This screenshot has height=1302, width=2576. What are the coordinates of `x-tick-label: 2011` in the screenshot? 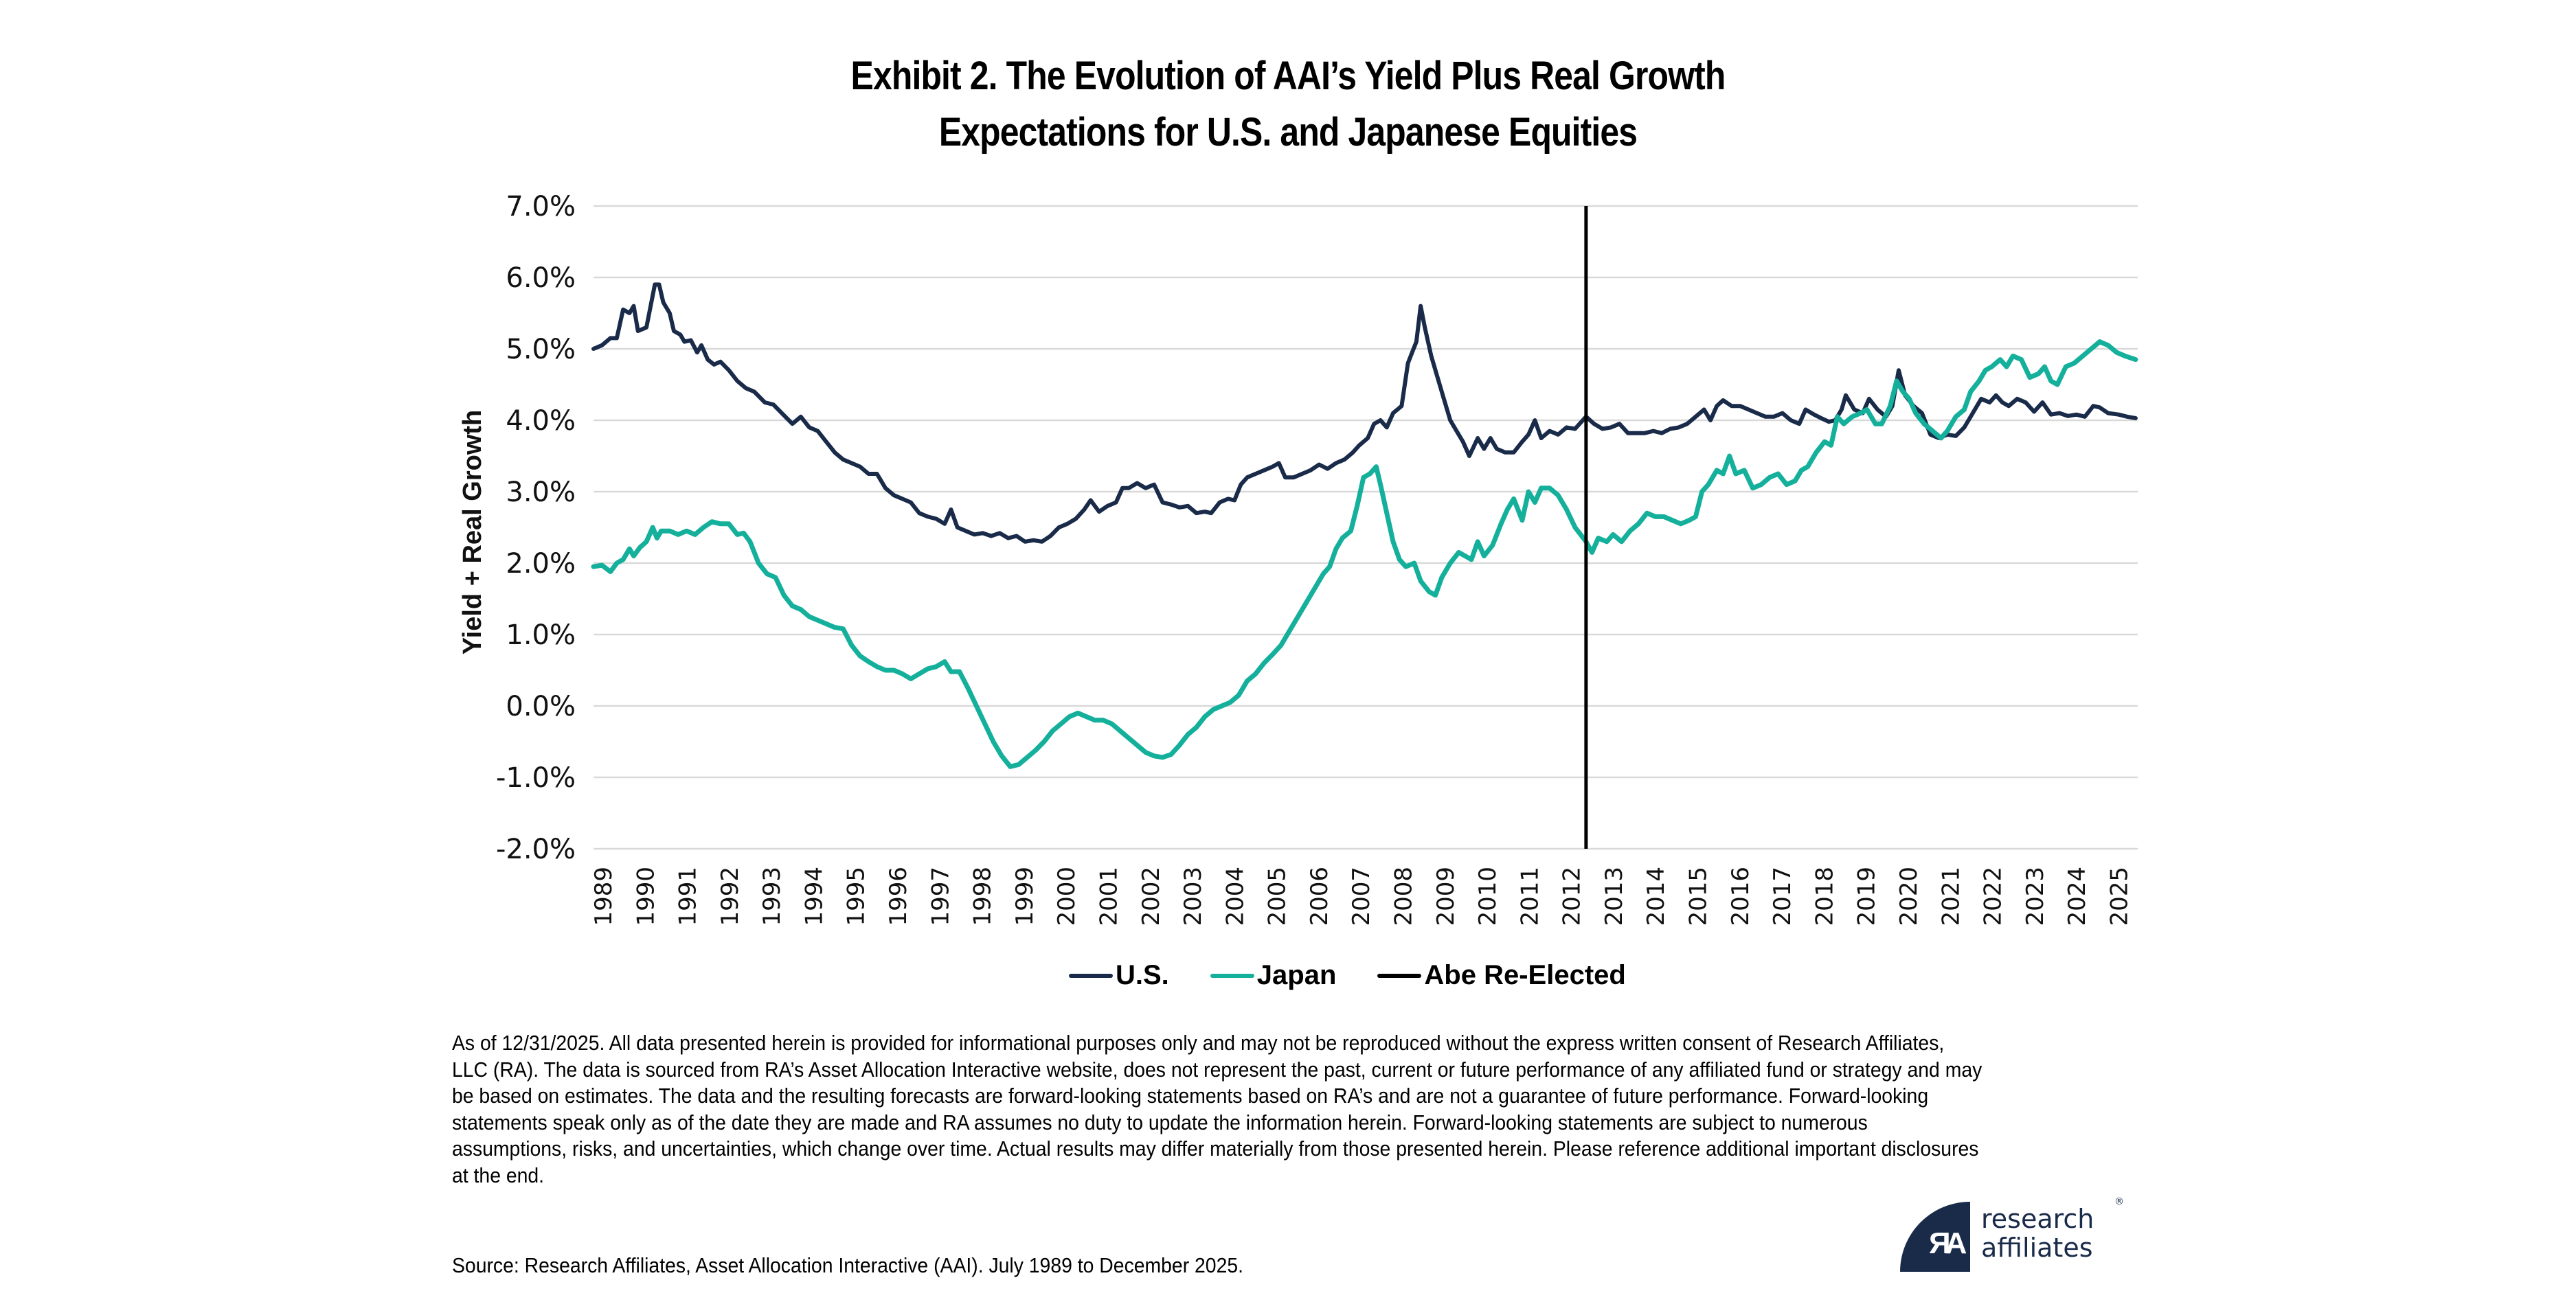 It's located at (1530, 896).